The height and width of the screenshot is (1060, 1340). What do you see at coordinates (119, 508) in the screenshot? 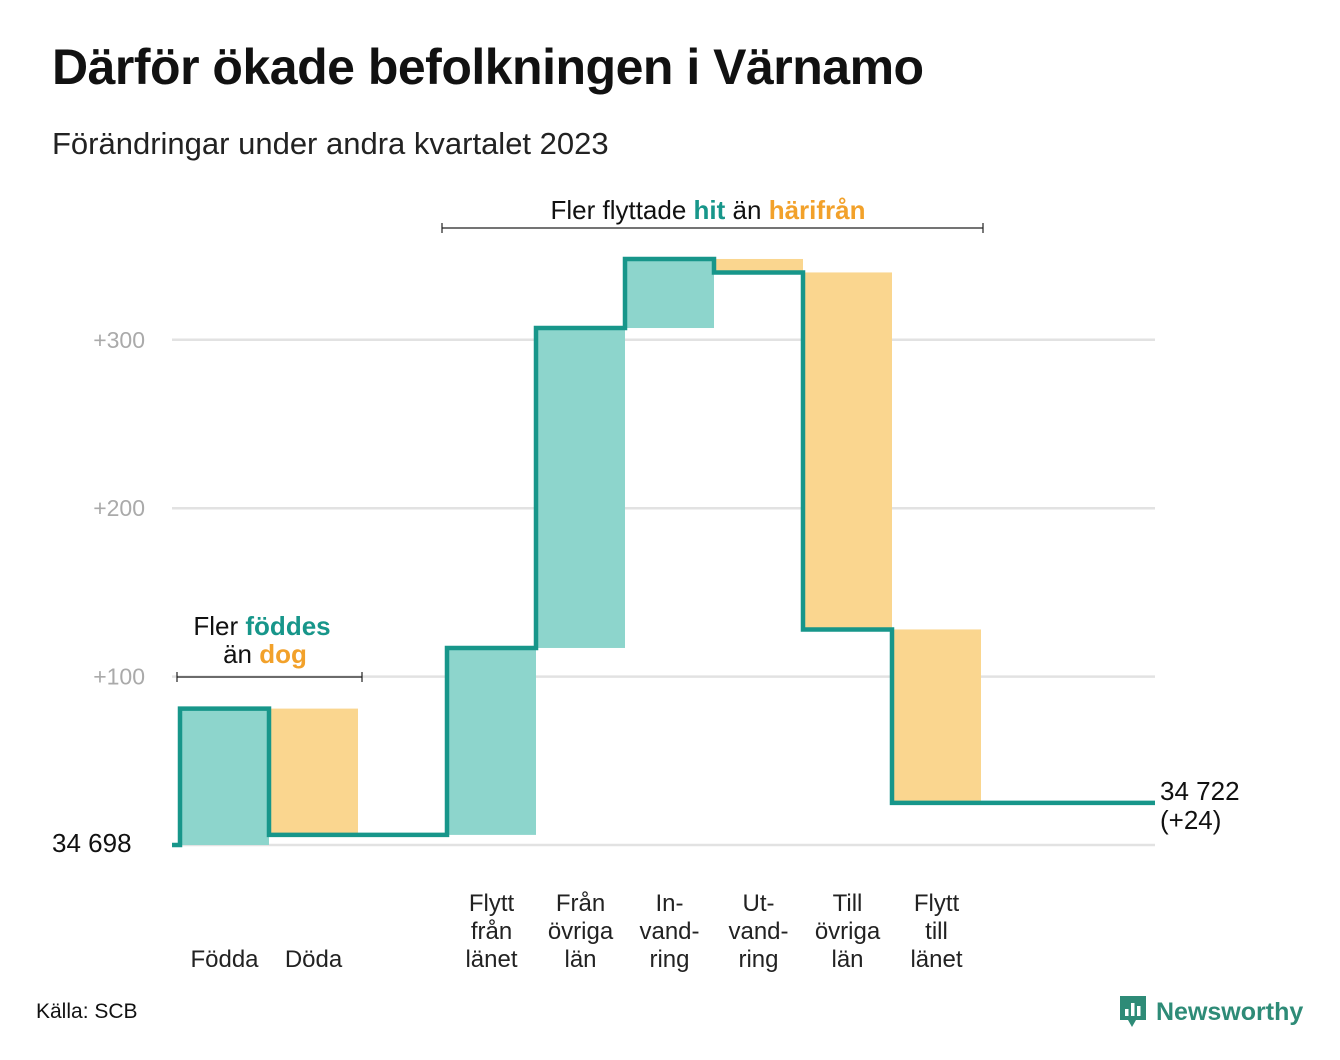
I see `y-tick-label: +200` at bounding box center [119, 508].